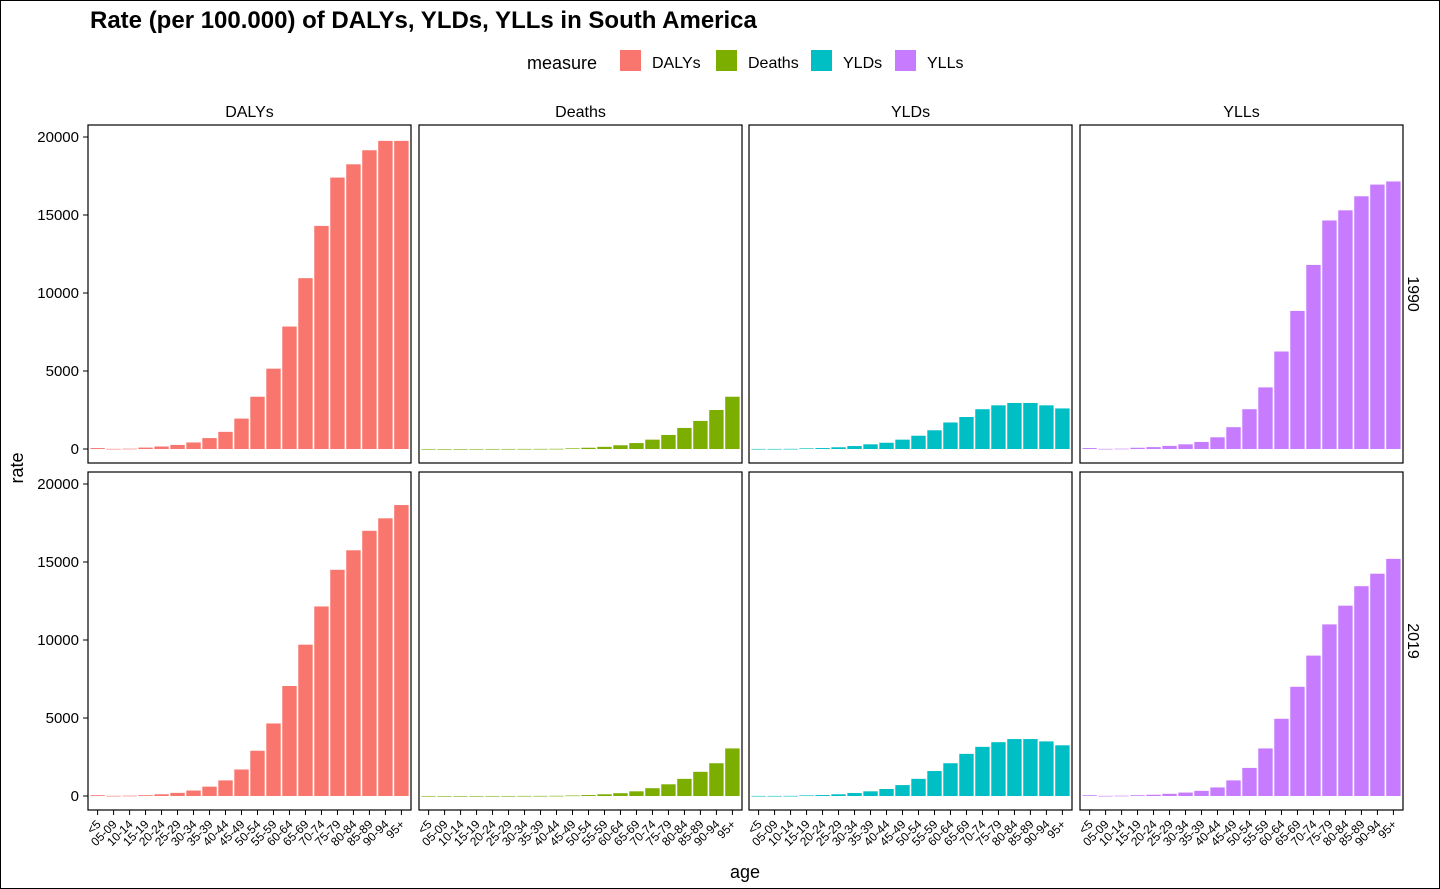  Describe the element at coordinates (862, 63) in the screenshot. I see `legend-label: YLDs` at that location.